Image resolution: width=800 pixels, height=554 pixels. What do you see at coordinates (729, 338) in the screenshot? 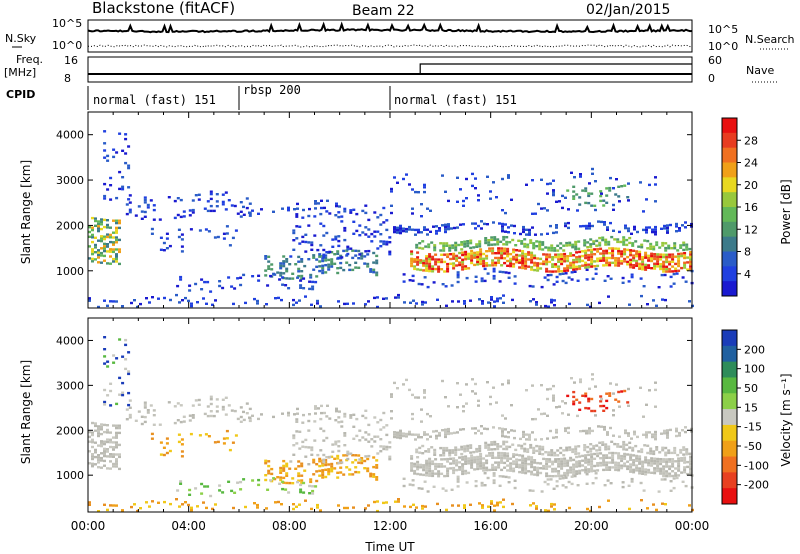
I see `velocity-colorbar-swatch` at bounding box center [729, 338].